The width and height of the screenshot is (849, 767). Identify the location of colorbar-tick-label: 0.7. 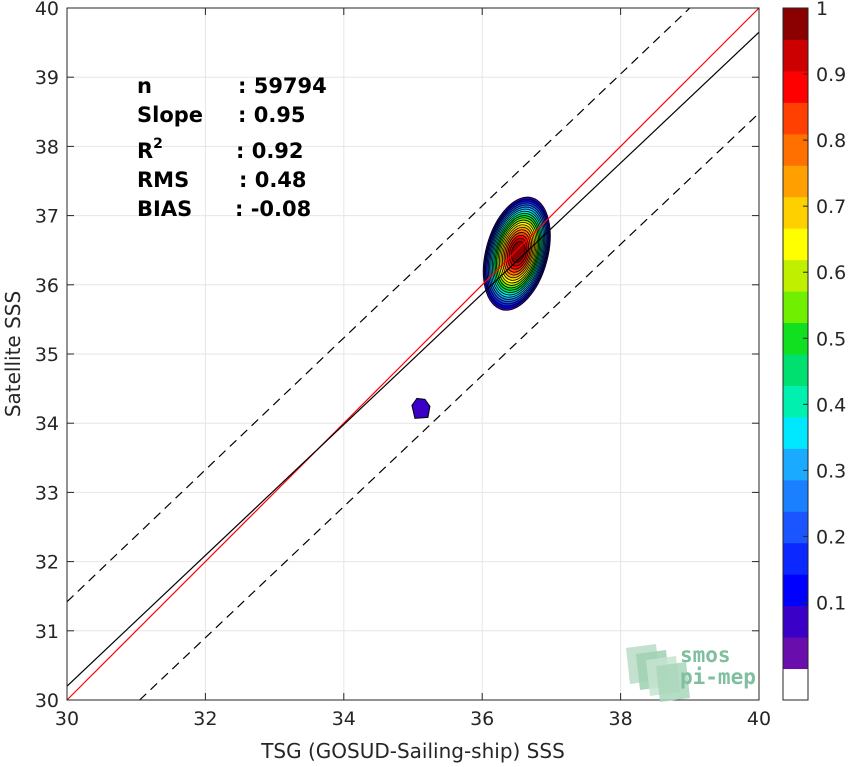
(831, 207).